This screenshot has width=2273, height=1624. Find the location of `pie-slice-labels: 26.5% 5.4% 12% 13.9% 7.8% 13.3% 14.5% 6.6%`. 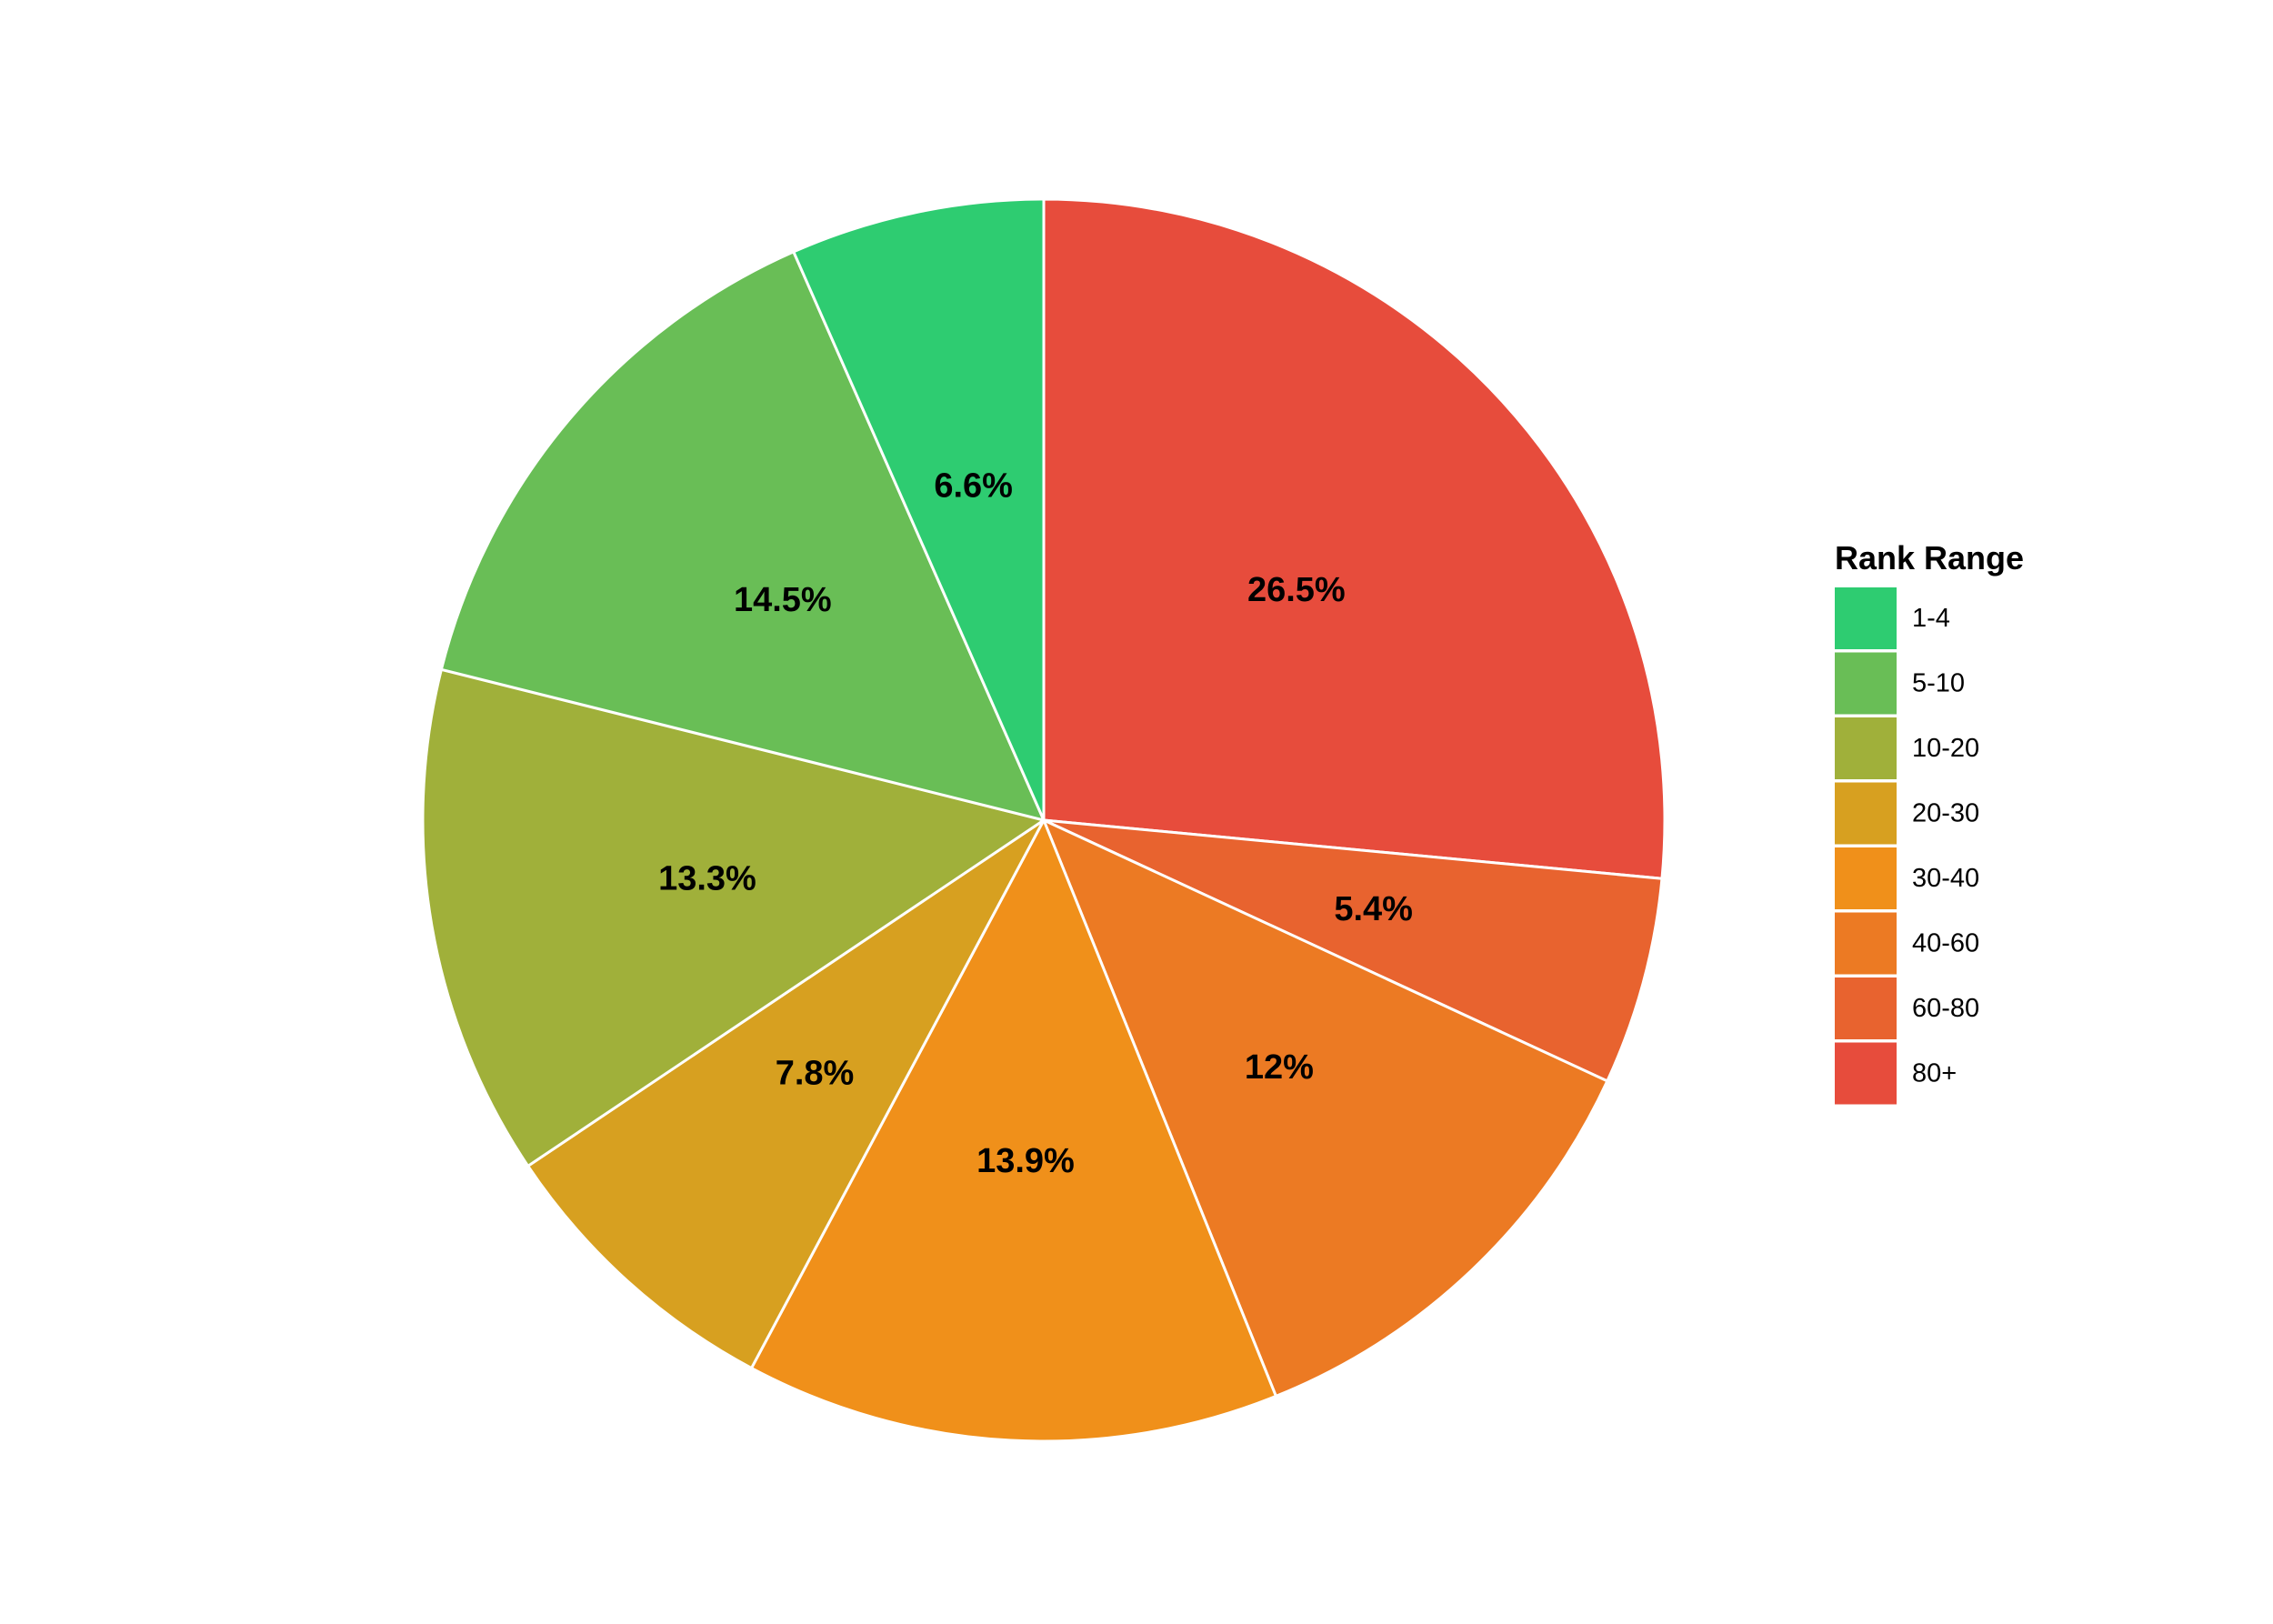

pie-slice-labels: 26.5% 5.4% 12% 13.9% 7.8% 13.3% 14.5% 6.6% is located at coordinates (1035, 823).